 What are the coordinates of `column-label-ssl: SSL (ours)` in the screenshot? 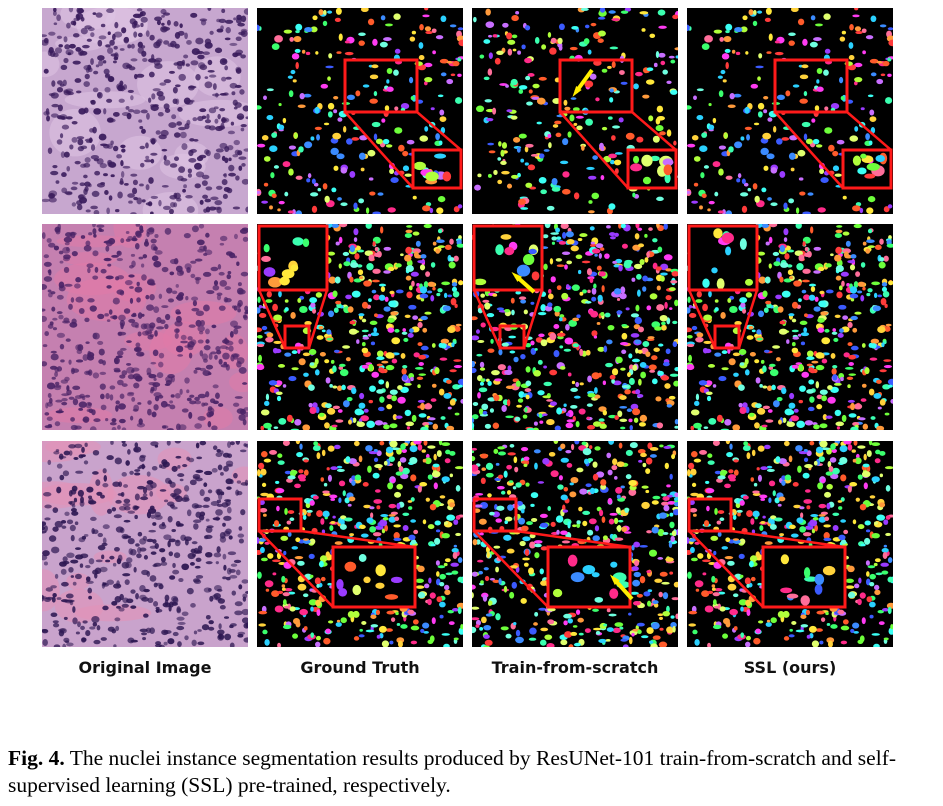 It's located at (790, 667).